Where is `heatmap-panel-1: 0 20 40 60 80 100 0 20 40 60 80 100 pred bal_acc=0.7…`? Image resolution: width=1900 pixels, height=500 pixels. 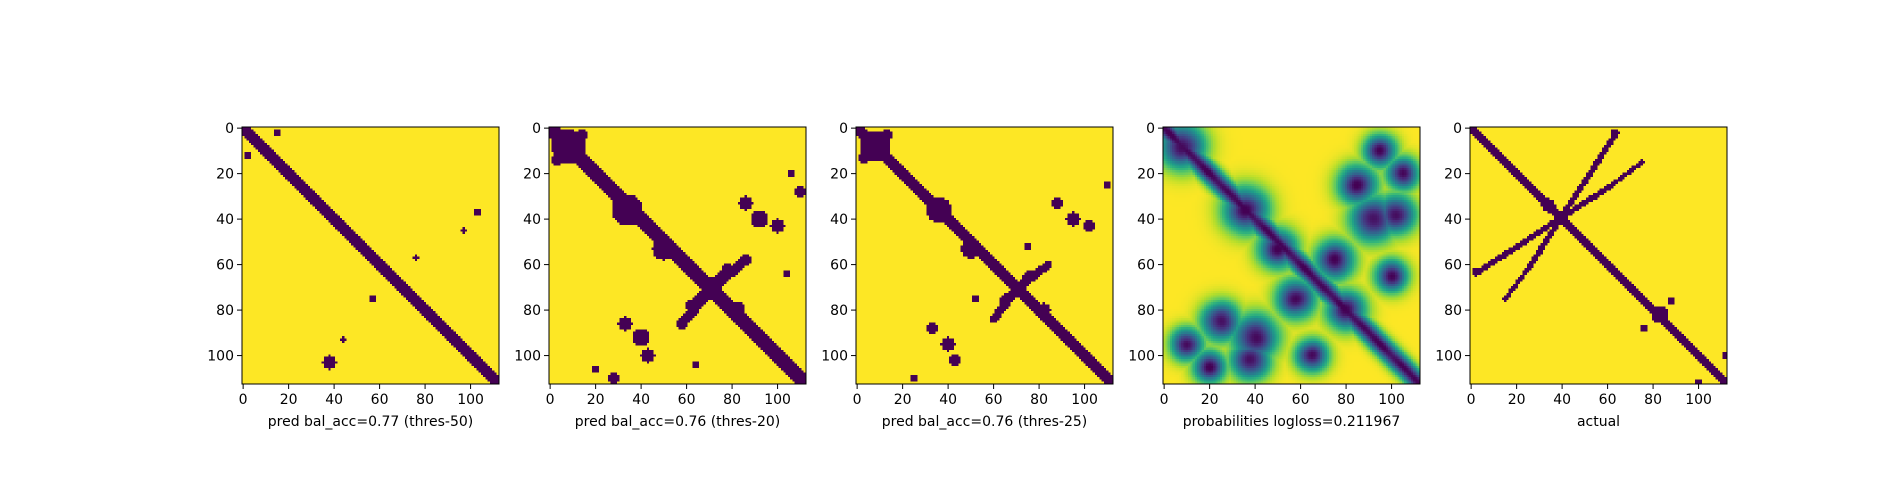 heatmap-panel-1: 0 20 40 60 80 100 0 20 40 60 80 100 pred bal_acc=0.7… is located at coordinates (353, 275).